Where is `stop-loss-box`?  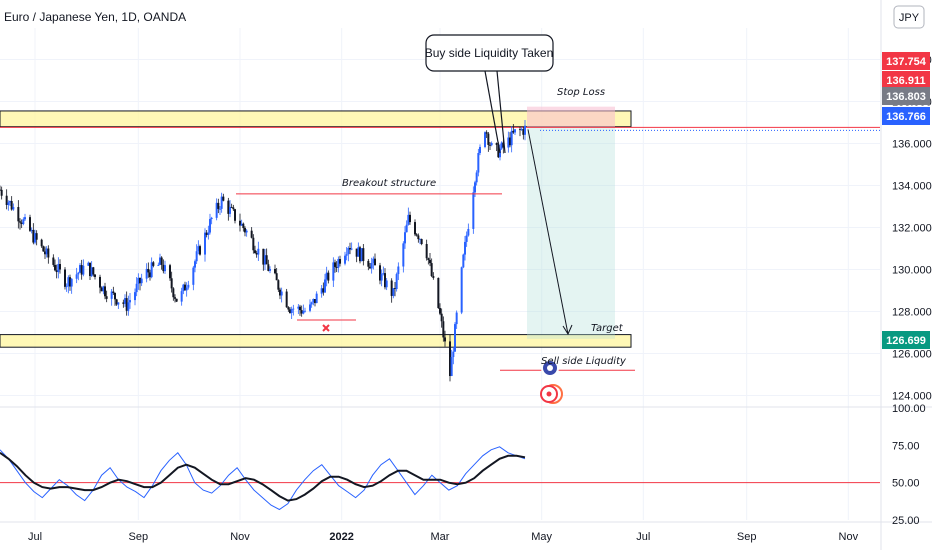
stop-loss-box is located at coordinates (571, 117).